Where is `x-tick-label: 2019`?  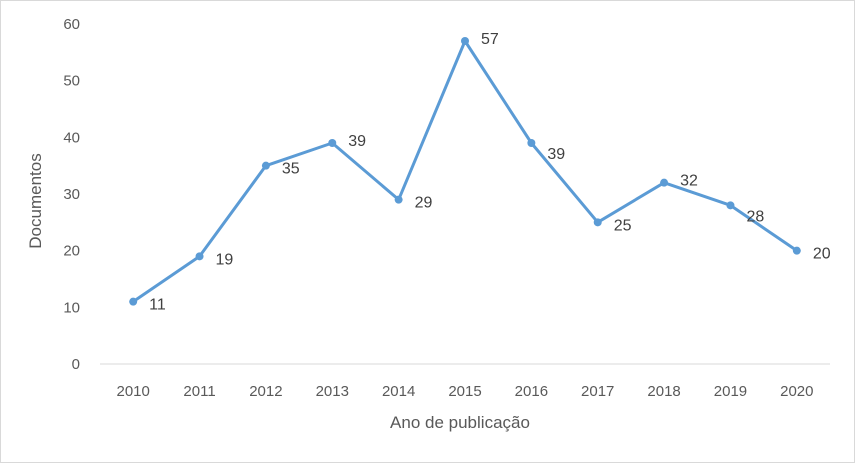
x-tick-label: 2019 is located at coordinates (730, 391).